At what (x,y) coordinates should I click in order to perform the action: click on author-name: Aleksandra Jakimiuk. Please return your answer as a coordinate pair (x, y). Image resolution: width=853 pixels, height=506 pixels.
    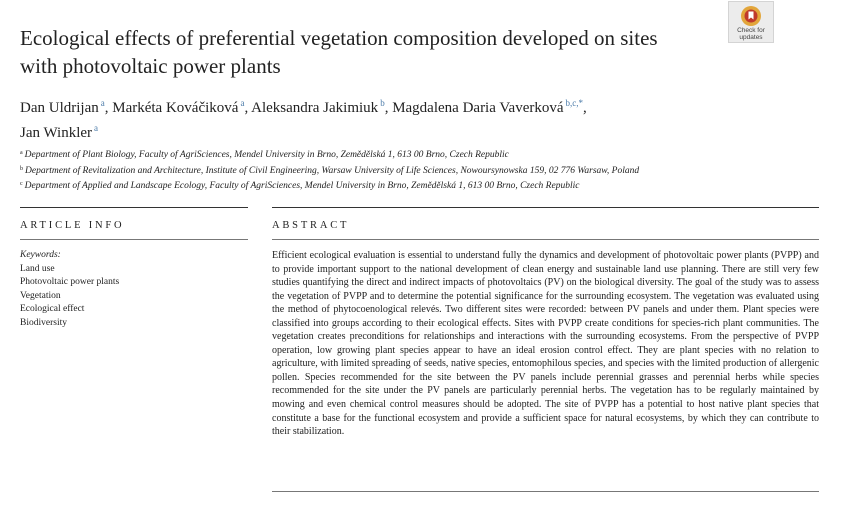
    Looking at the image, I should click on (315, 108).